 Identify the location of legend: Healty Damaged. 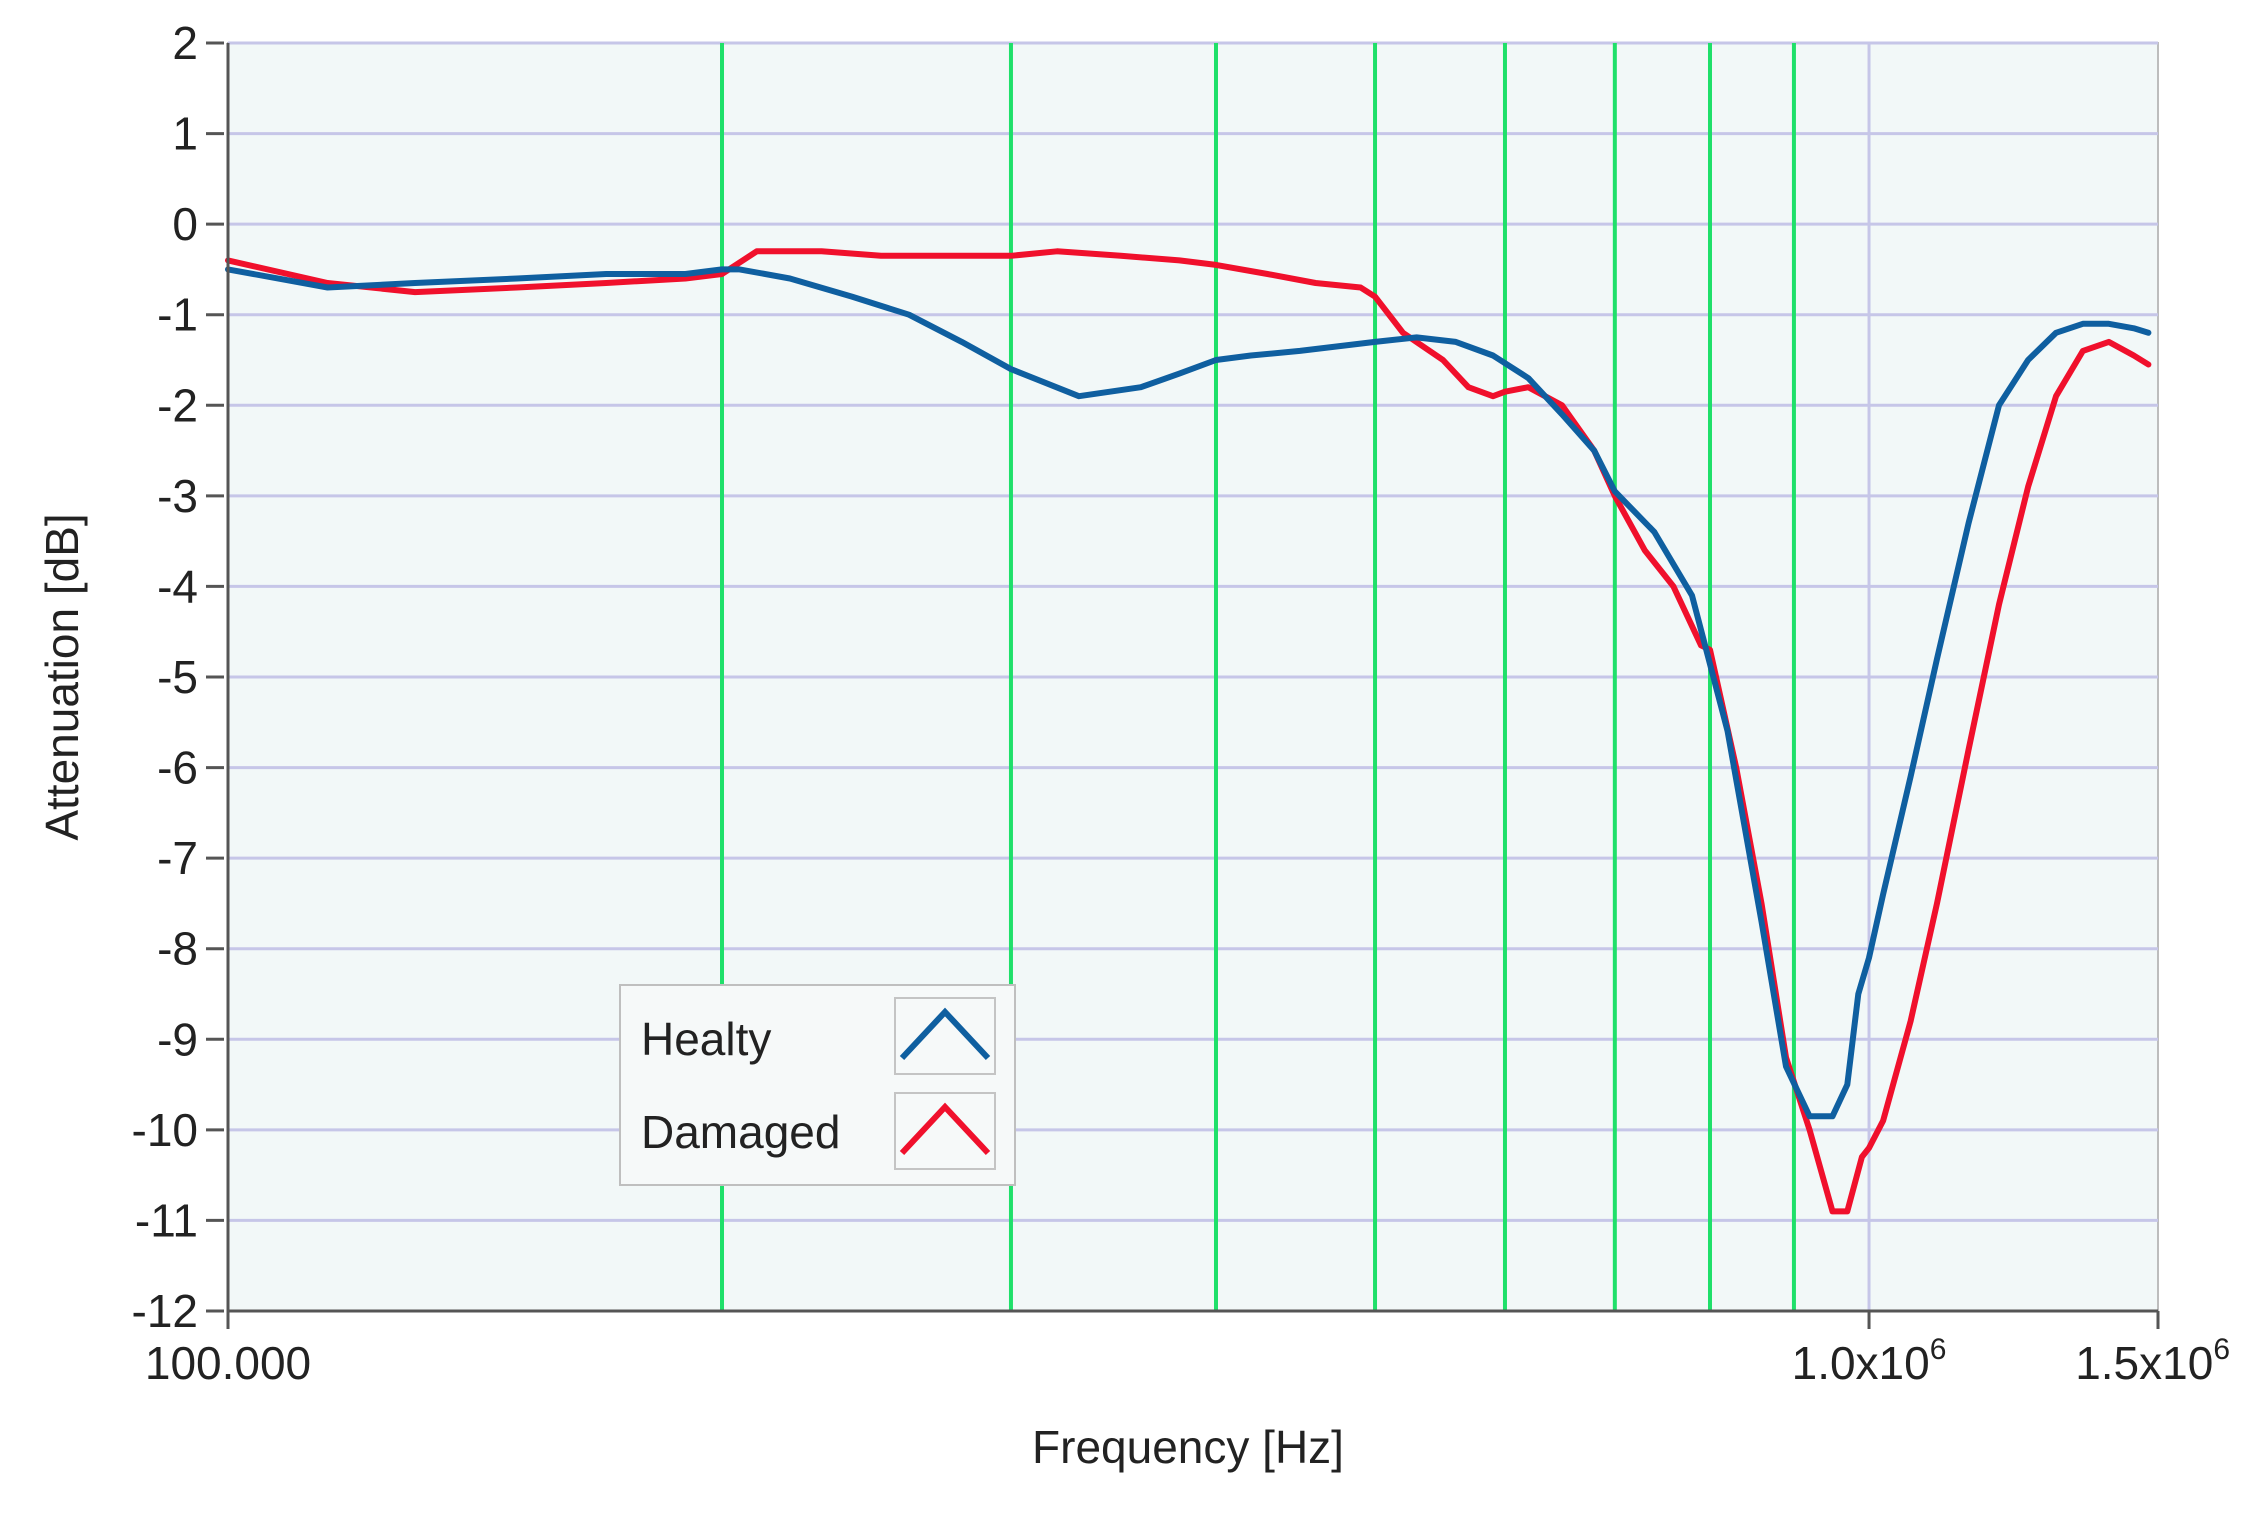
(817, 1085).